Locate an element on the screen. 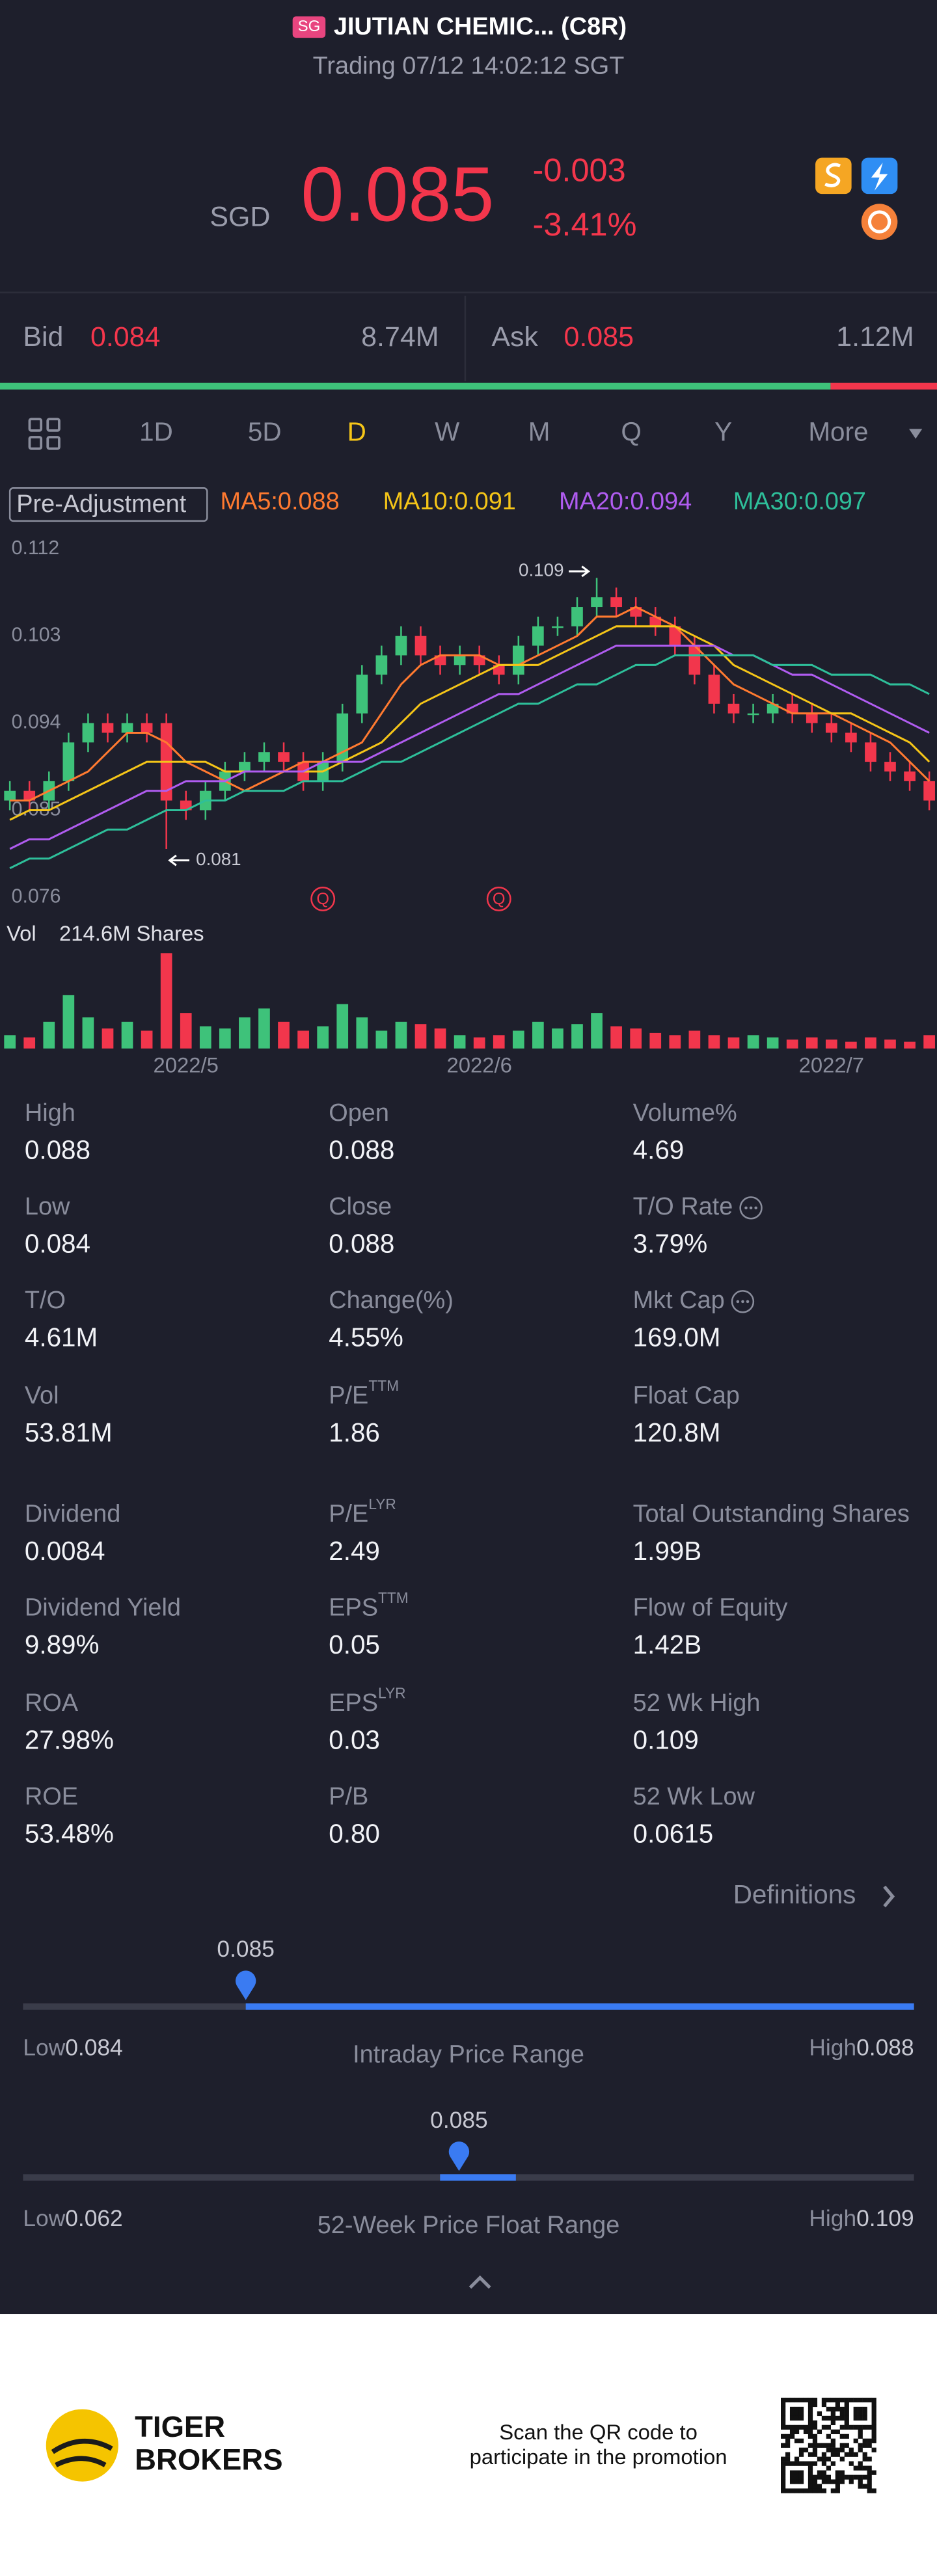  icon-glyph is located at coordinates (879, 222).